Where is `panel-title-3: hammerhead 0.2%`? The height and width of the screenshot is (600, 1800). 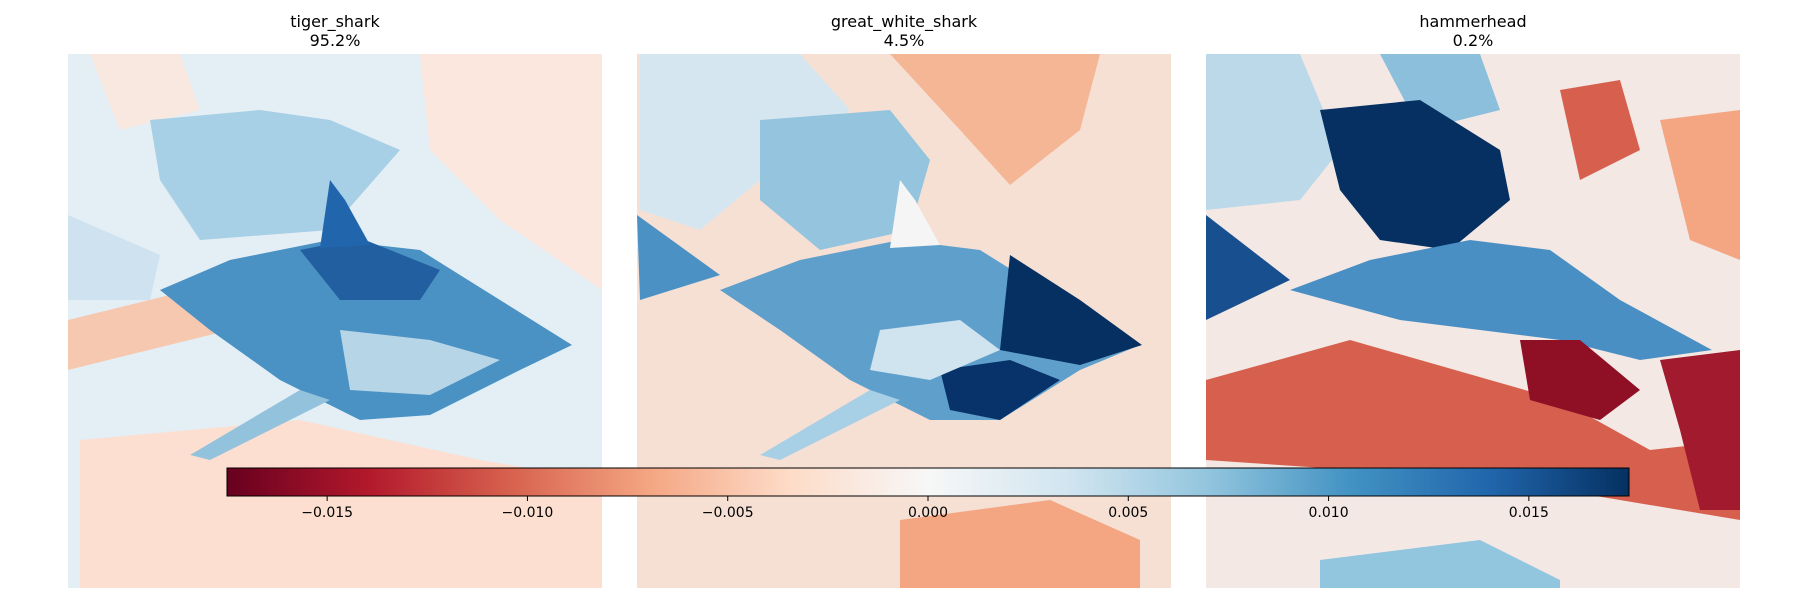
panel-title-3: hammerhead 0.2% is located at coordinates (1473, 31).